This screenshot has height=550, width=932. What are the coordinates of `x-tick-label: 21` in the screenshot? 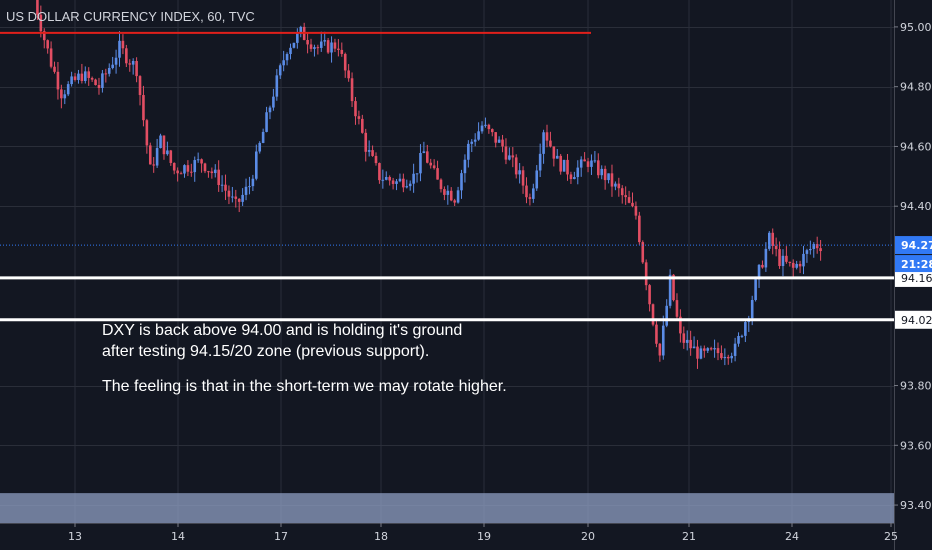 It's located at (689, 536).